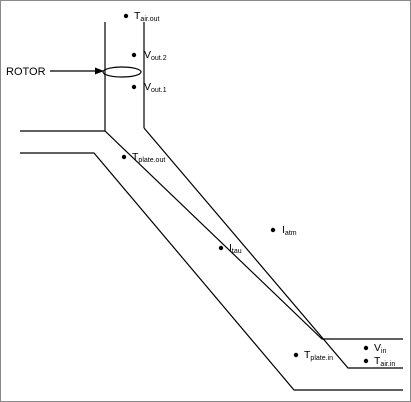 This screenshot has width=411, height=402. Describe the element at coordinates (26, 72) in the screenshot. I see `rotor-label: ROTOR` at that location.